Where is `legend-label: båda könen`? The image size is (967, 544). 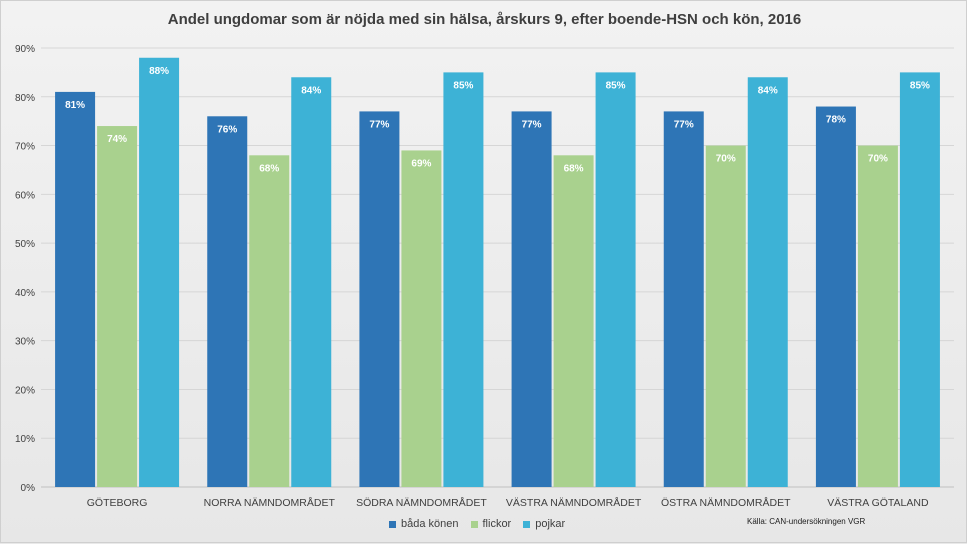 legend-label: båda könen is located at coordinates (430, 524).